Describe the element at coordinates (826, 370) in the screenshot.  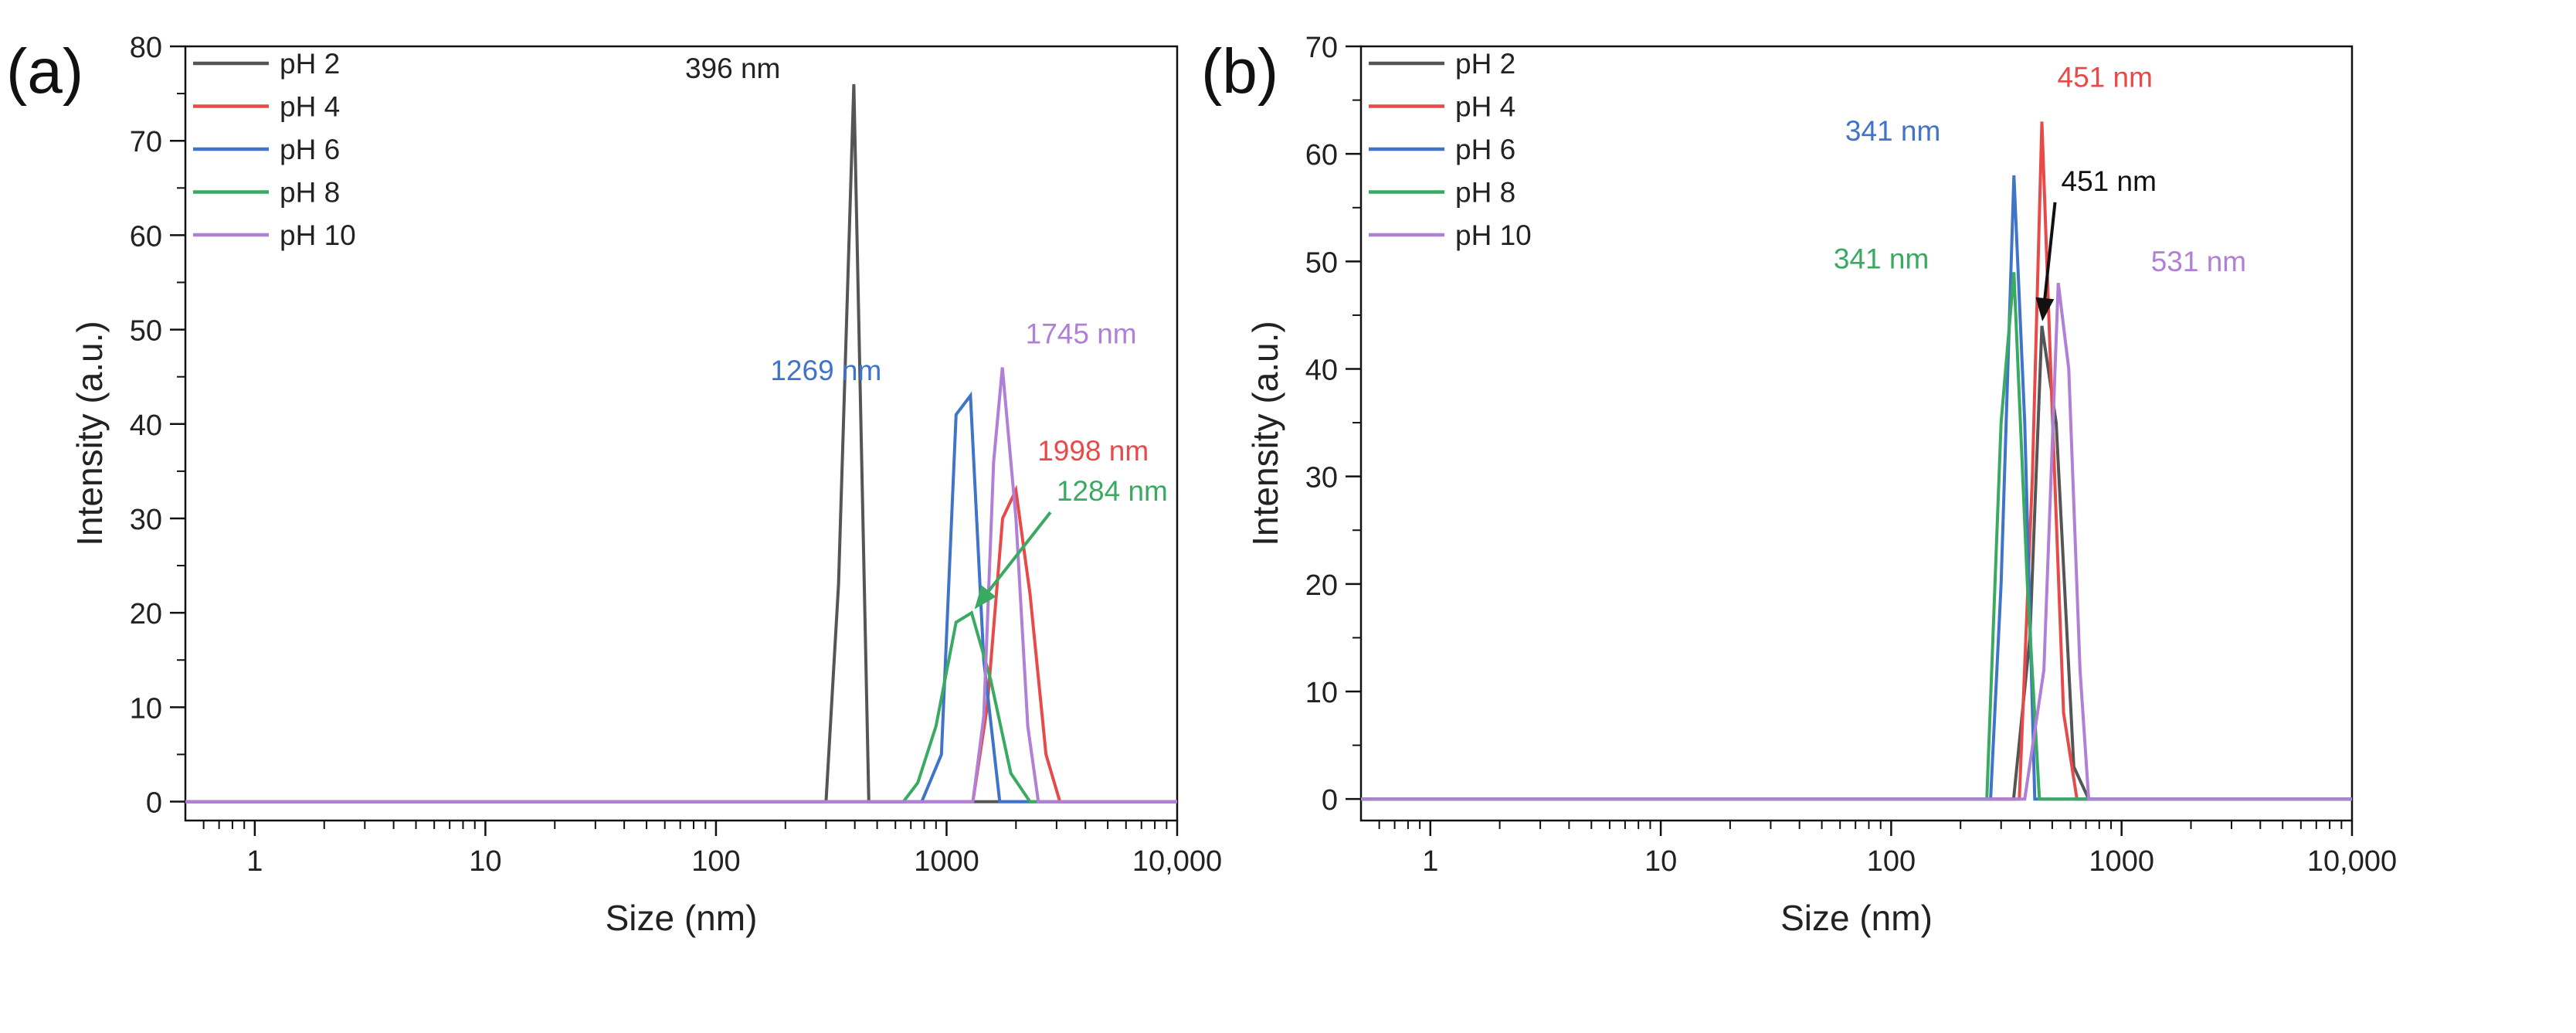
I see `annotation-label: 1269 nm` at that location.